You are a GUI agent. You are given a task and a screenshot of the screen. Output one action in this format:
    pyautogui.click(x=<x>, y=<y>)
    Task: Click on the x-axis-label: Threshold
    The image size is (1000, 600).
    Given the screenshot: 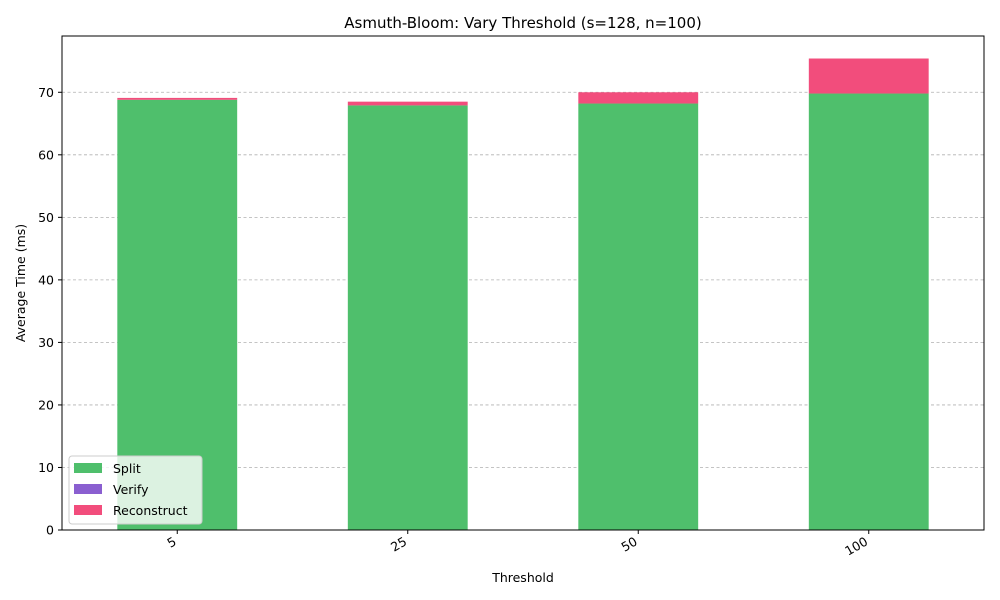 What is the action you would take?
    pyautogui.click(x=522, y=577)
    